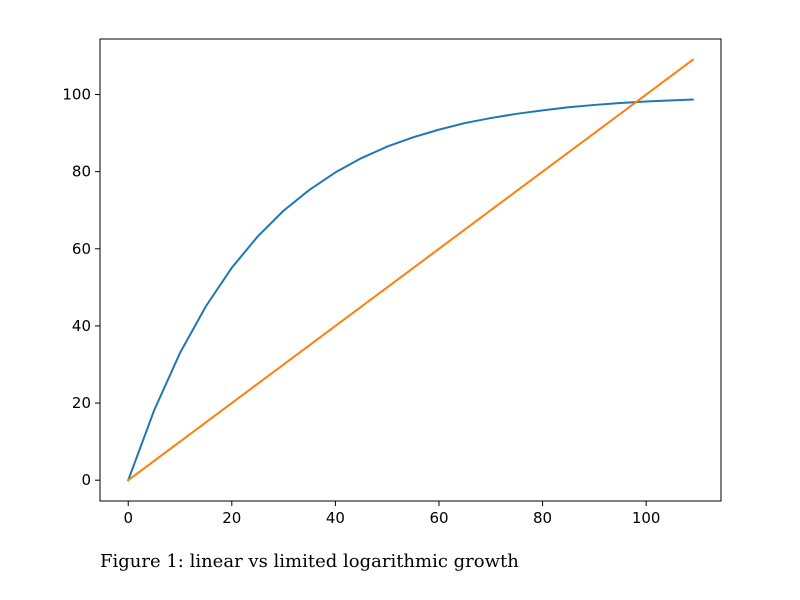 The width and height of the screenshot is (800, 600). What do you see at coordinates (81, 403) in the screenshot?
I see `y-tick-label: 20` at bounding box center [81, 403].